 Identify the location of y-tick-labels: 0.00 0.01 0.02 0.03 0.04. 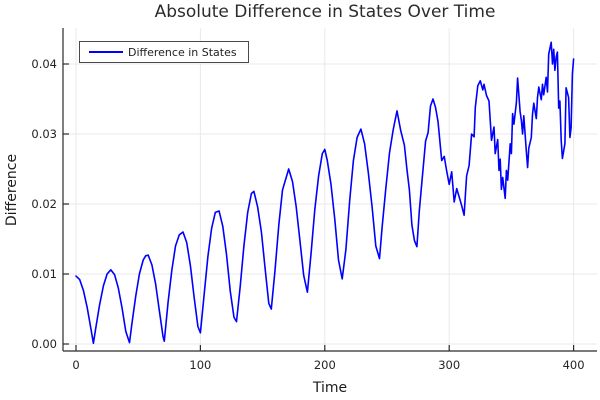
(44, 204).